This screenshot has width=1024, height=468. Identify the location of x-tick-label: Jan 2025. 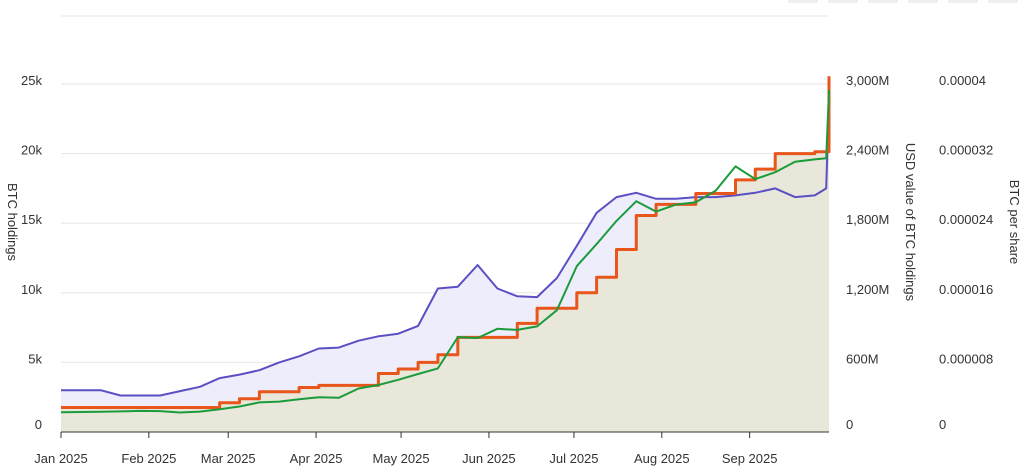
(61, 458).